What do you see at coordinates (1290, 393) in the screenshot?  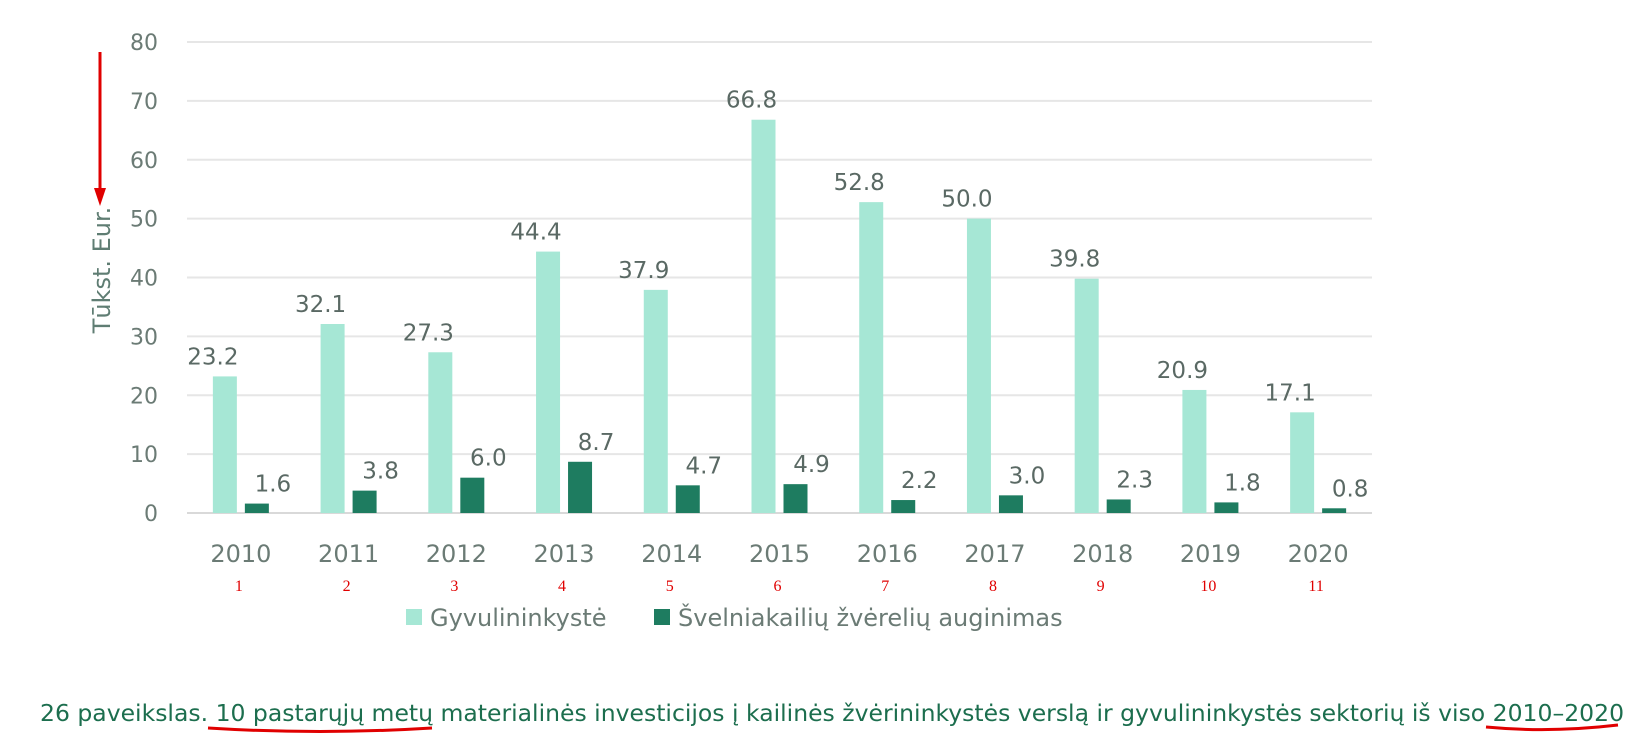 I see `data-label: 17.1` at bounding box center [1290, 393].